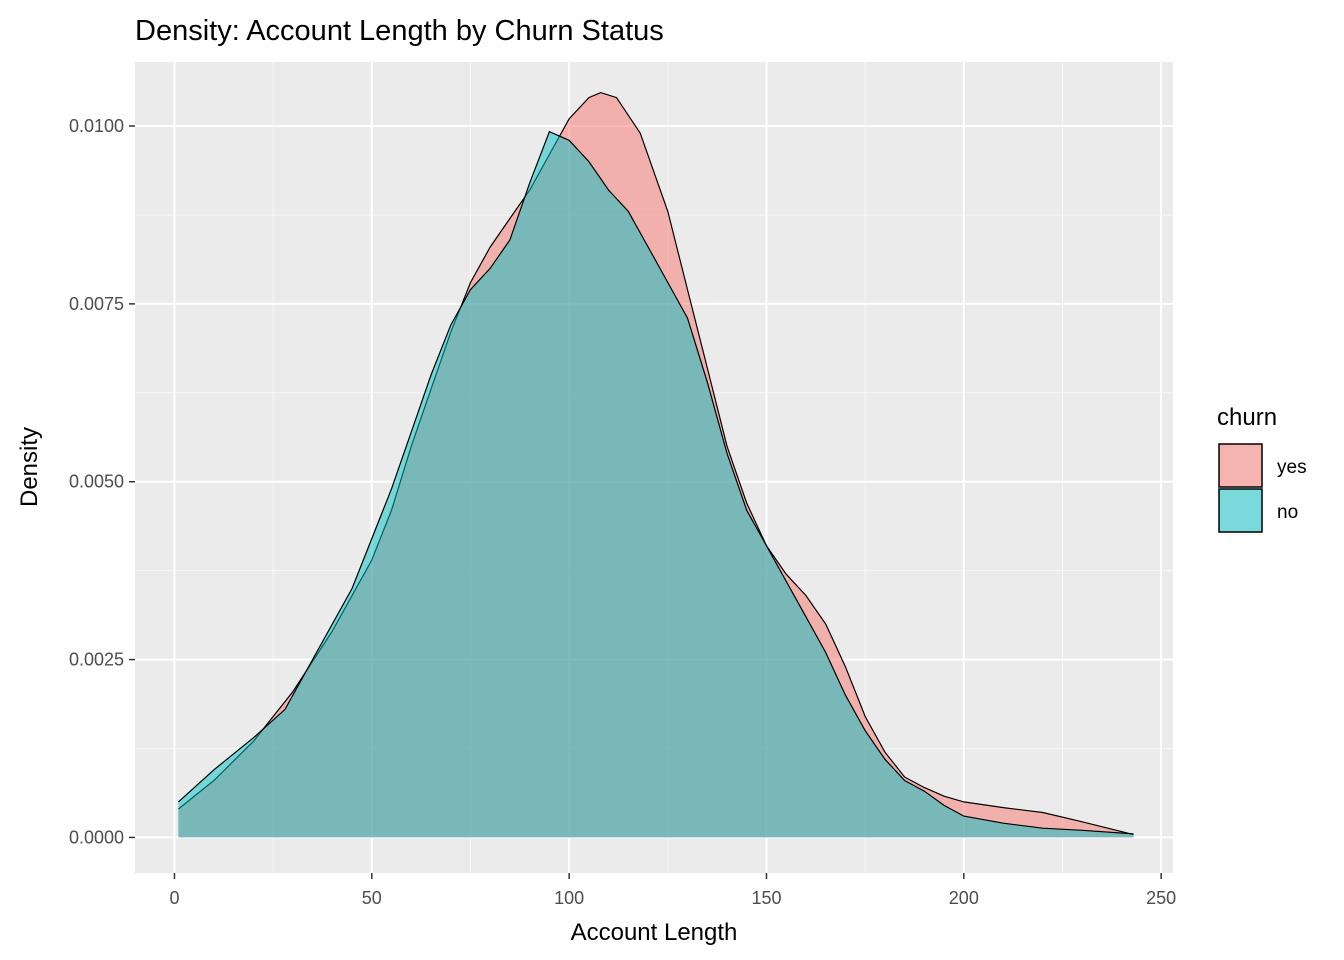  Describe the element at coordinates (1247, 417) in the screenshot. I see `legend-title: churn` at that location.